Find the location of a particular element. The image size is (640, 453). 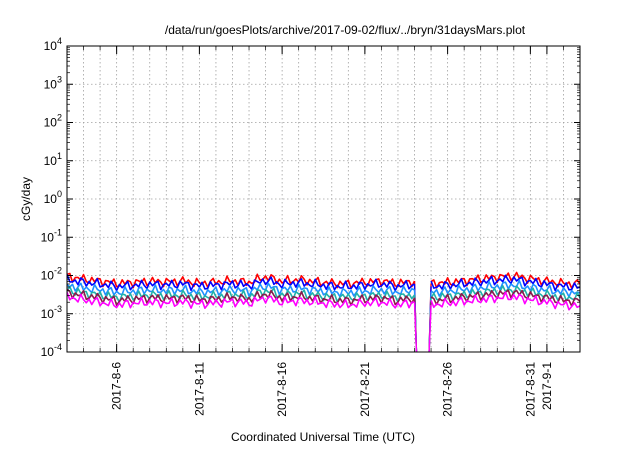

x-tick-label: 2017-8-11 is located at coordinates (199, 389).